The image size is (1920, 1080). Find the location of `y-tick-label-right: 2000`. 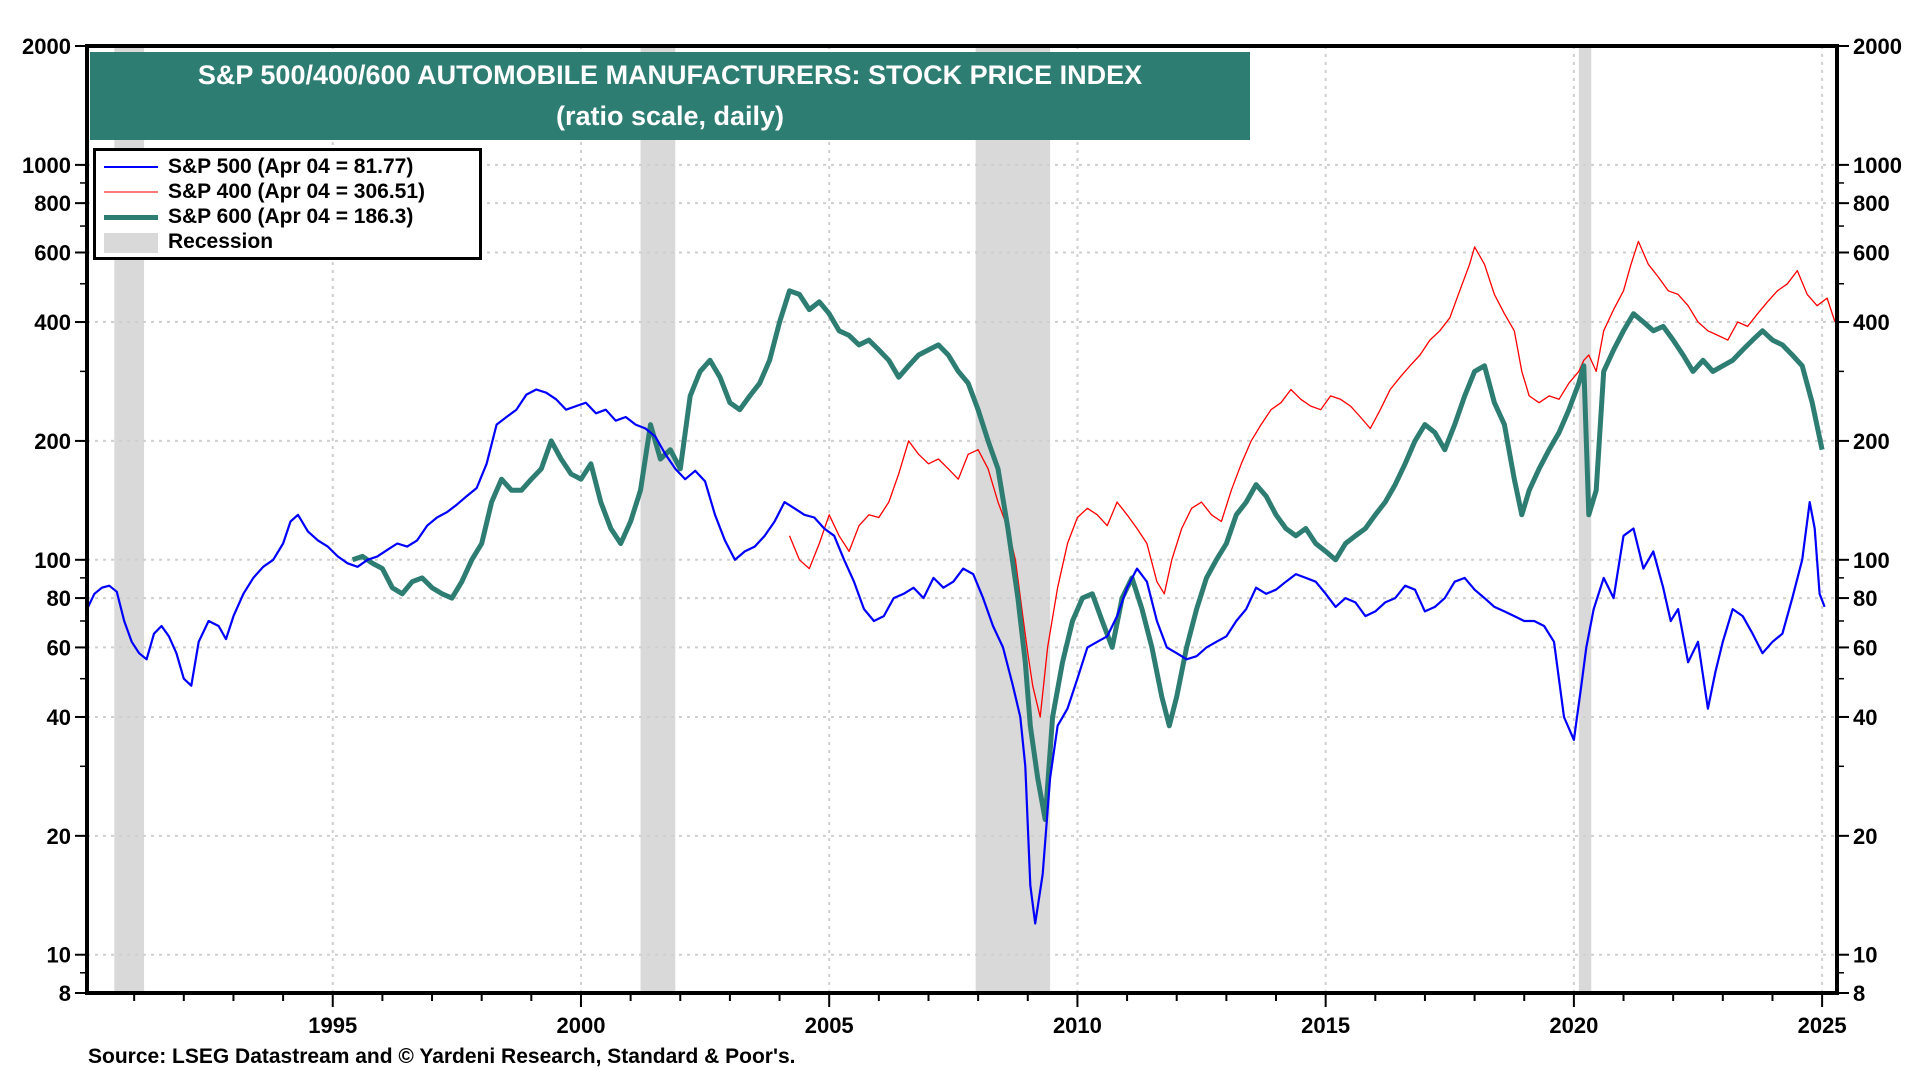

y-tick-label-right: 2000 is located at coordinates (1877, 46).